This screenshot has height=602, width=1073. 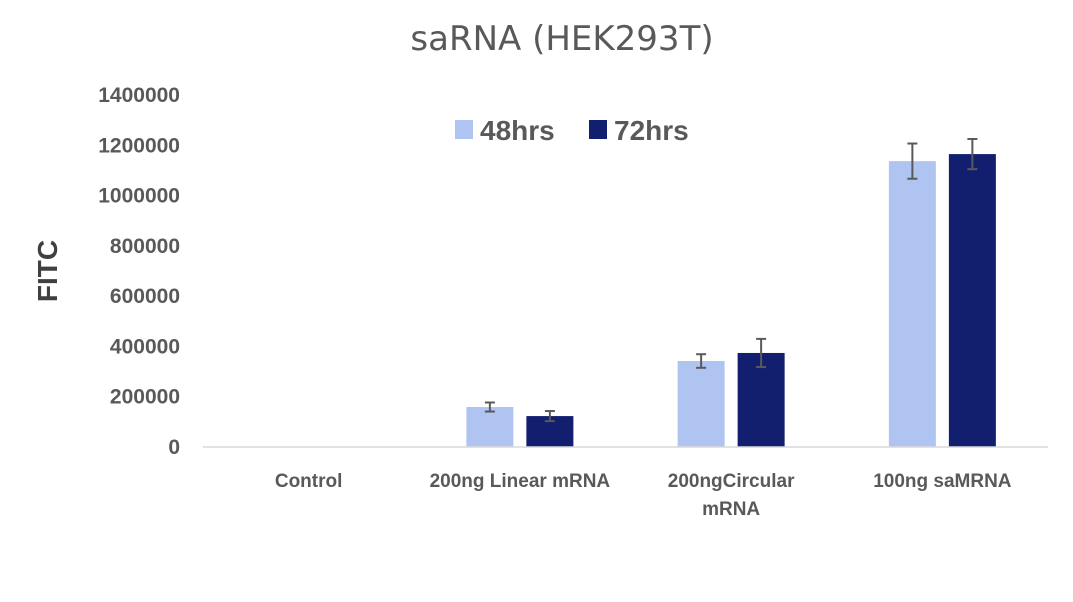 What do you see at coordinates (145, 346) in the screenshot?
I see `y-tick-label: 400000` at bounding box center [145, 346].